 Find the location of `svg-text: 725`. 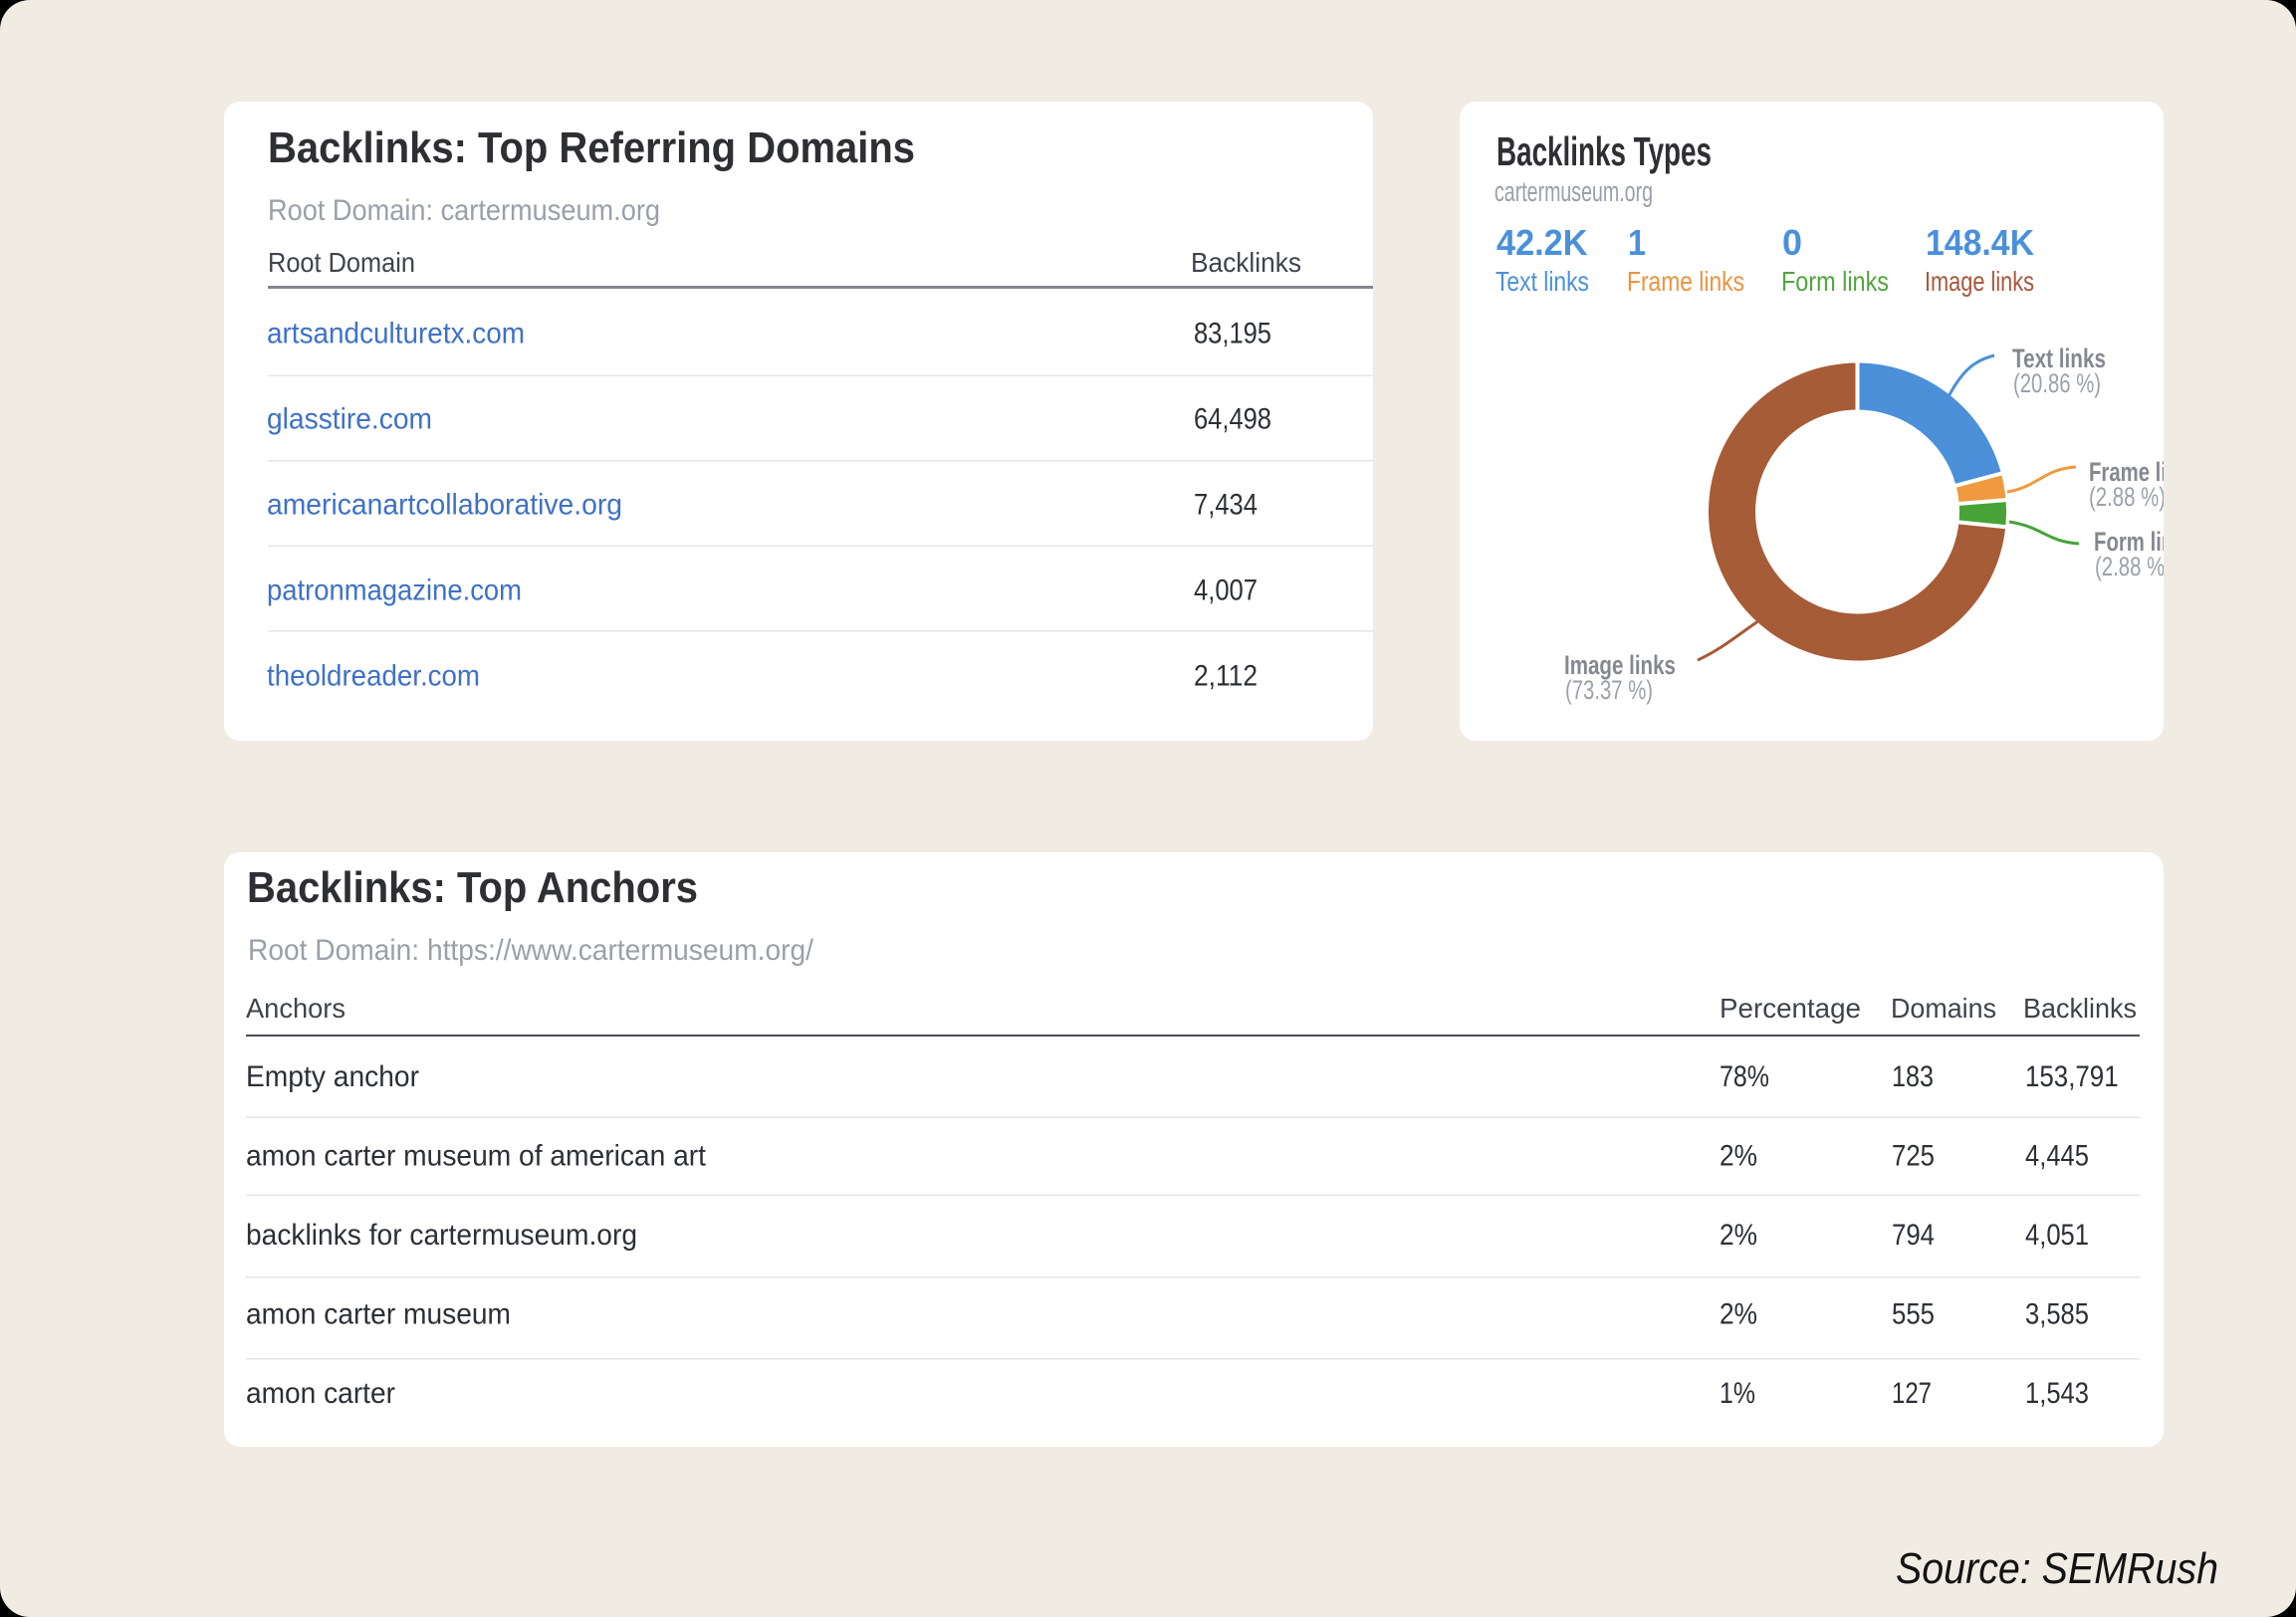

svg-text: 725 is located at coordinates (1913, 1156).